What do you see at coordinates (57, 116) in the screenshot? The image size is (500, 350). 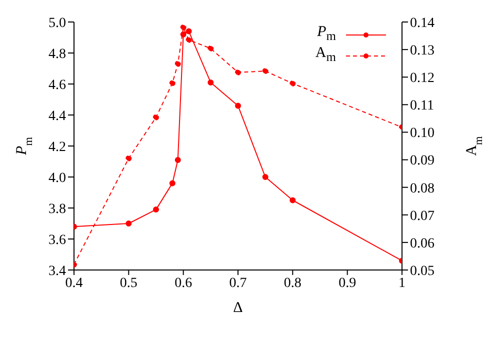 I see `y-tick-label: 4.4` at bounding box center [57, 116].